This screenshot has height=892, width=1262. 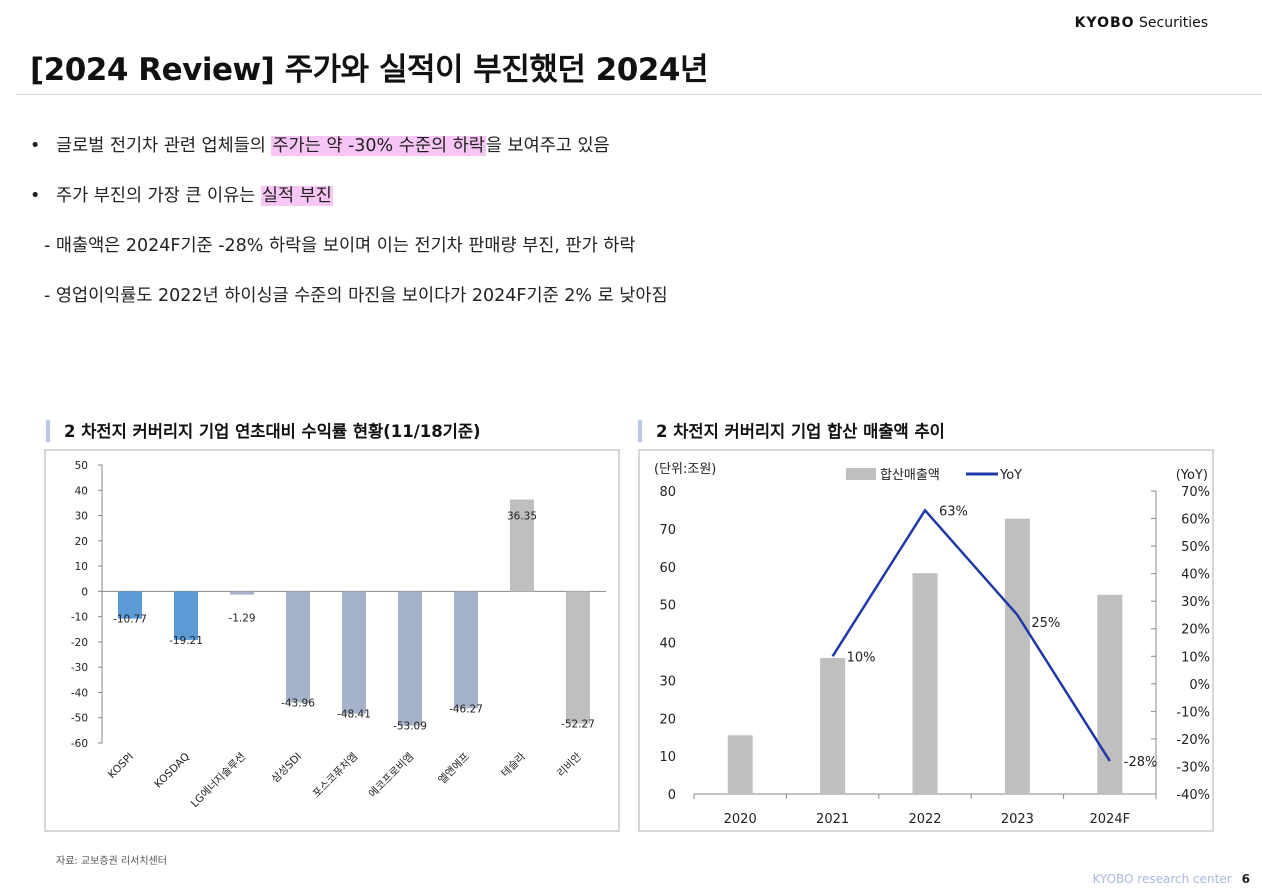 What do you see at coordinates (667, 719) in the screenshot?
I see `left-tick-label: 20` at bounding box center [667, 719].